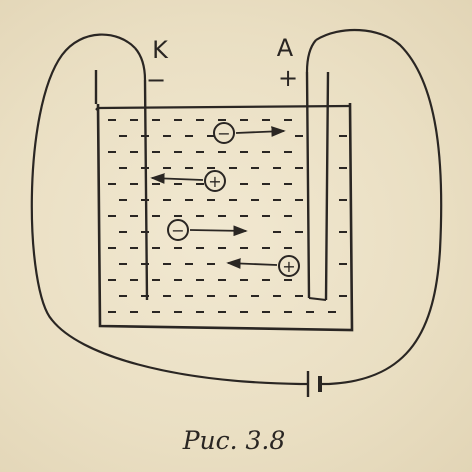 Image resolution: width=472 pixels, height=472 pixels. What do you see at coordinates (234, 440) in the screenshot?
I see `figure-caption: Рис. 3.8` at bounding box center [234, 440].